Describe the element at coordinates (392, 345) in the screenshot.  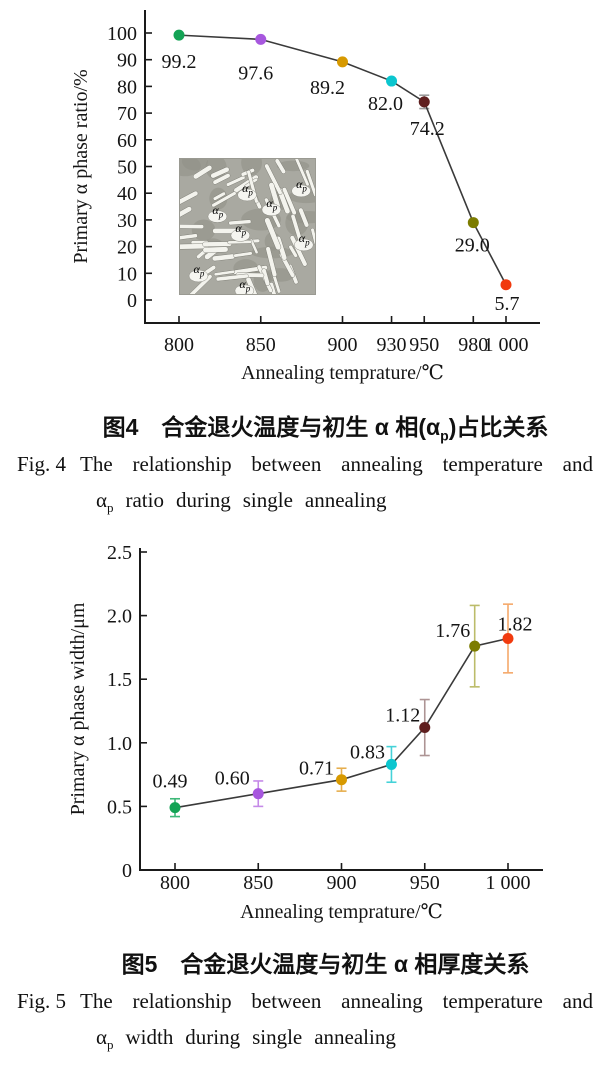
I see `x-tick-label: 930` at that location.